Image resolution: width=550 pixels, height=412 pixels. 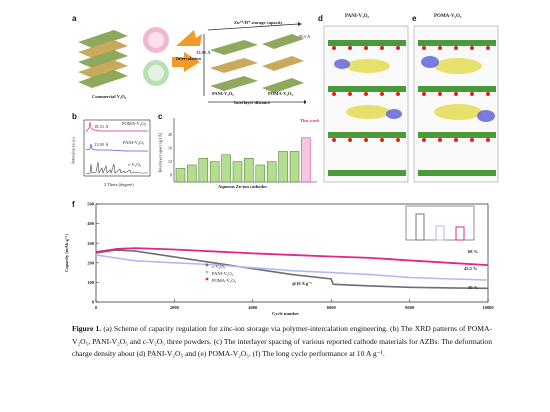 I want to click on panel-e-letter: e, so click(x=414, y=18).